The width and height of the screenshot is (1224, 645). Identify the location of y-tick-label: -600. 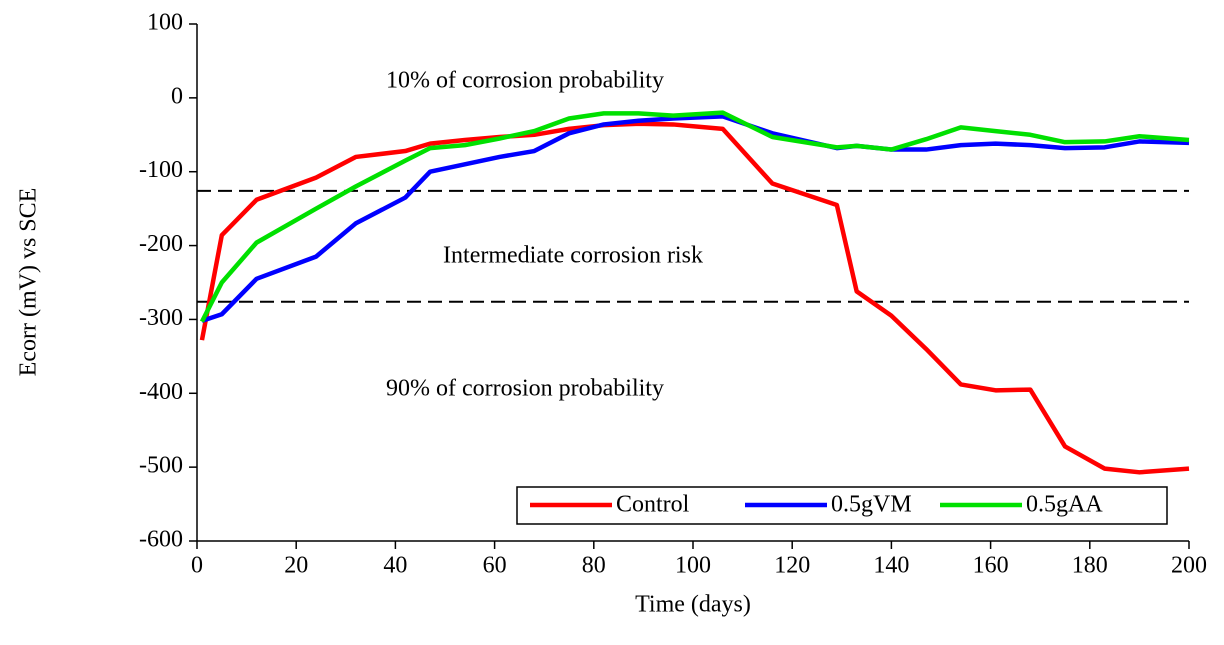
(161, 540).